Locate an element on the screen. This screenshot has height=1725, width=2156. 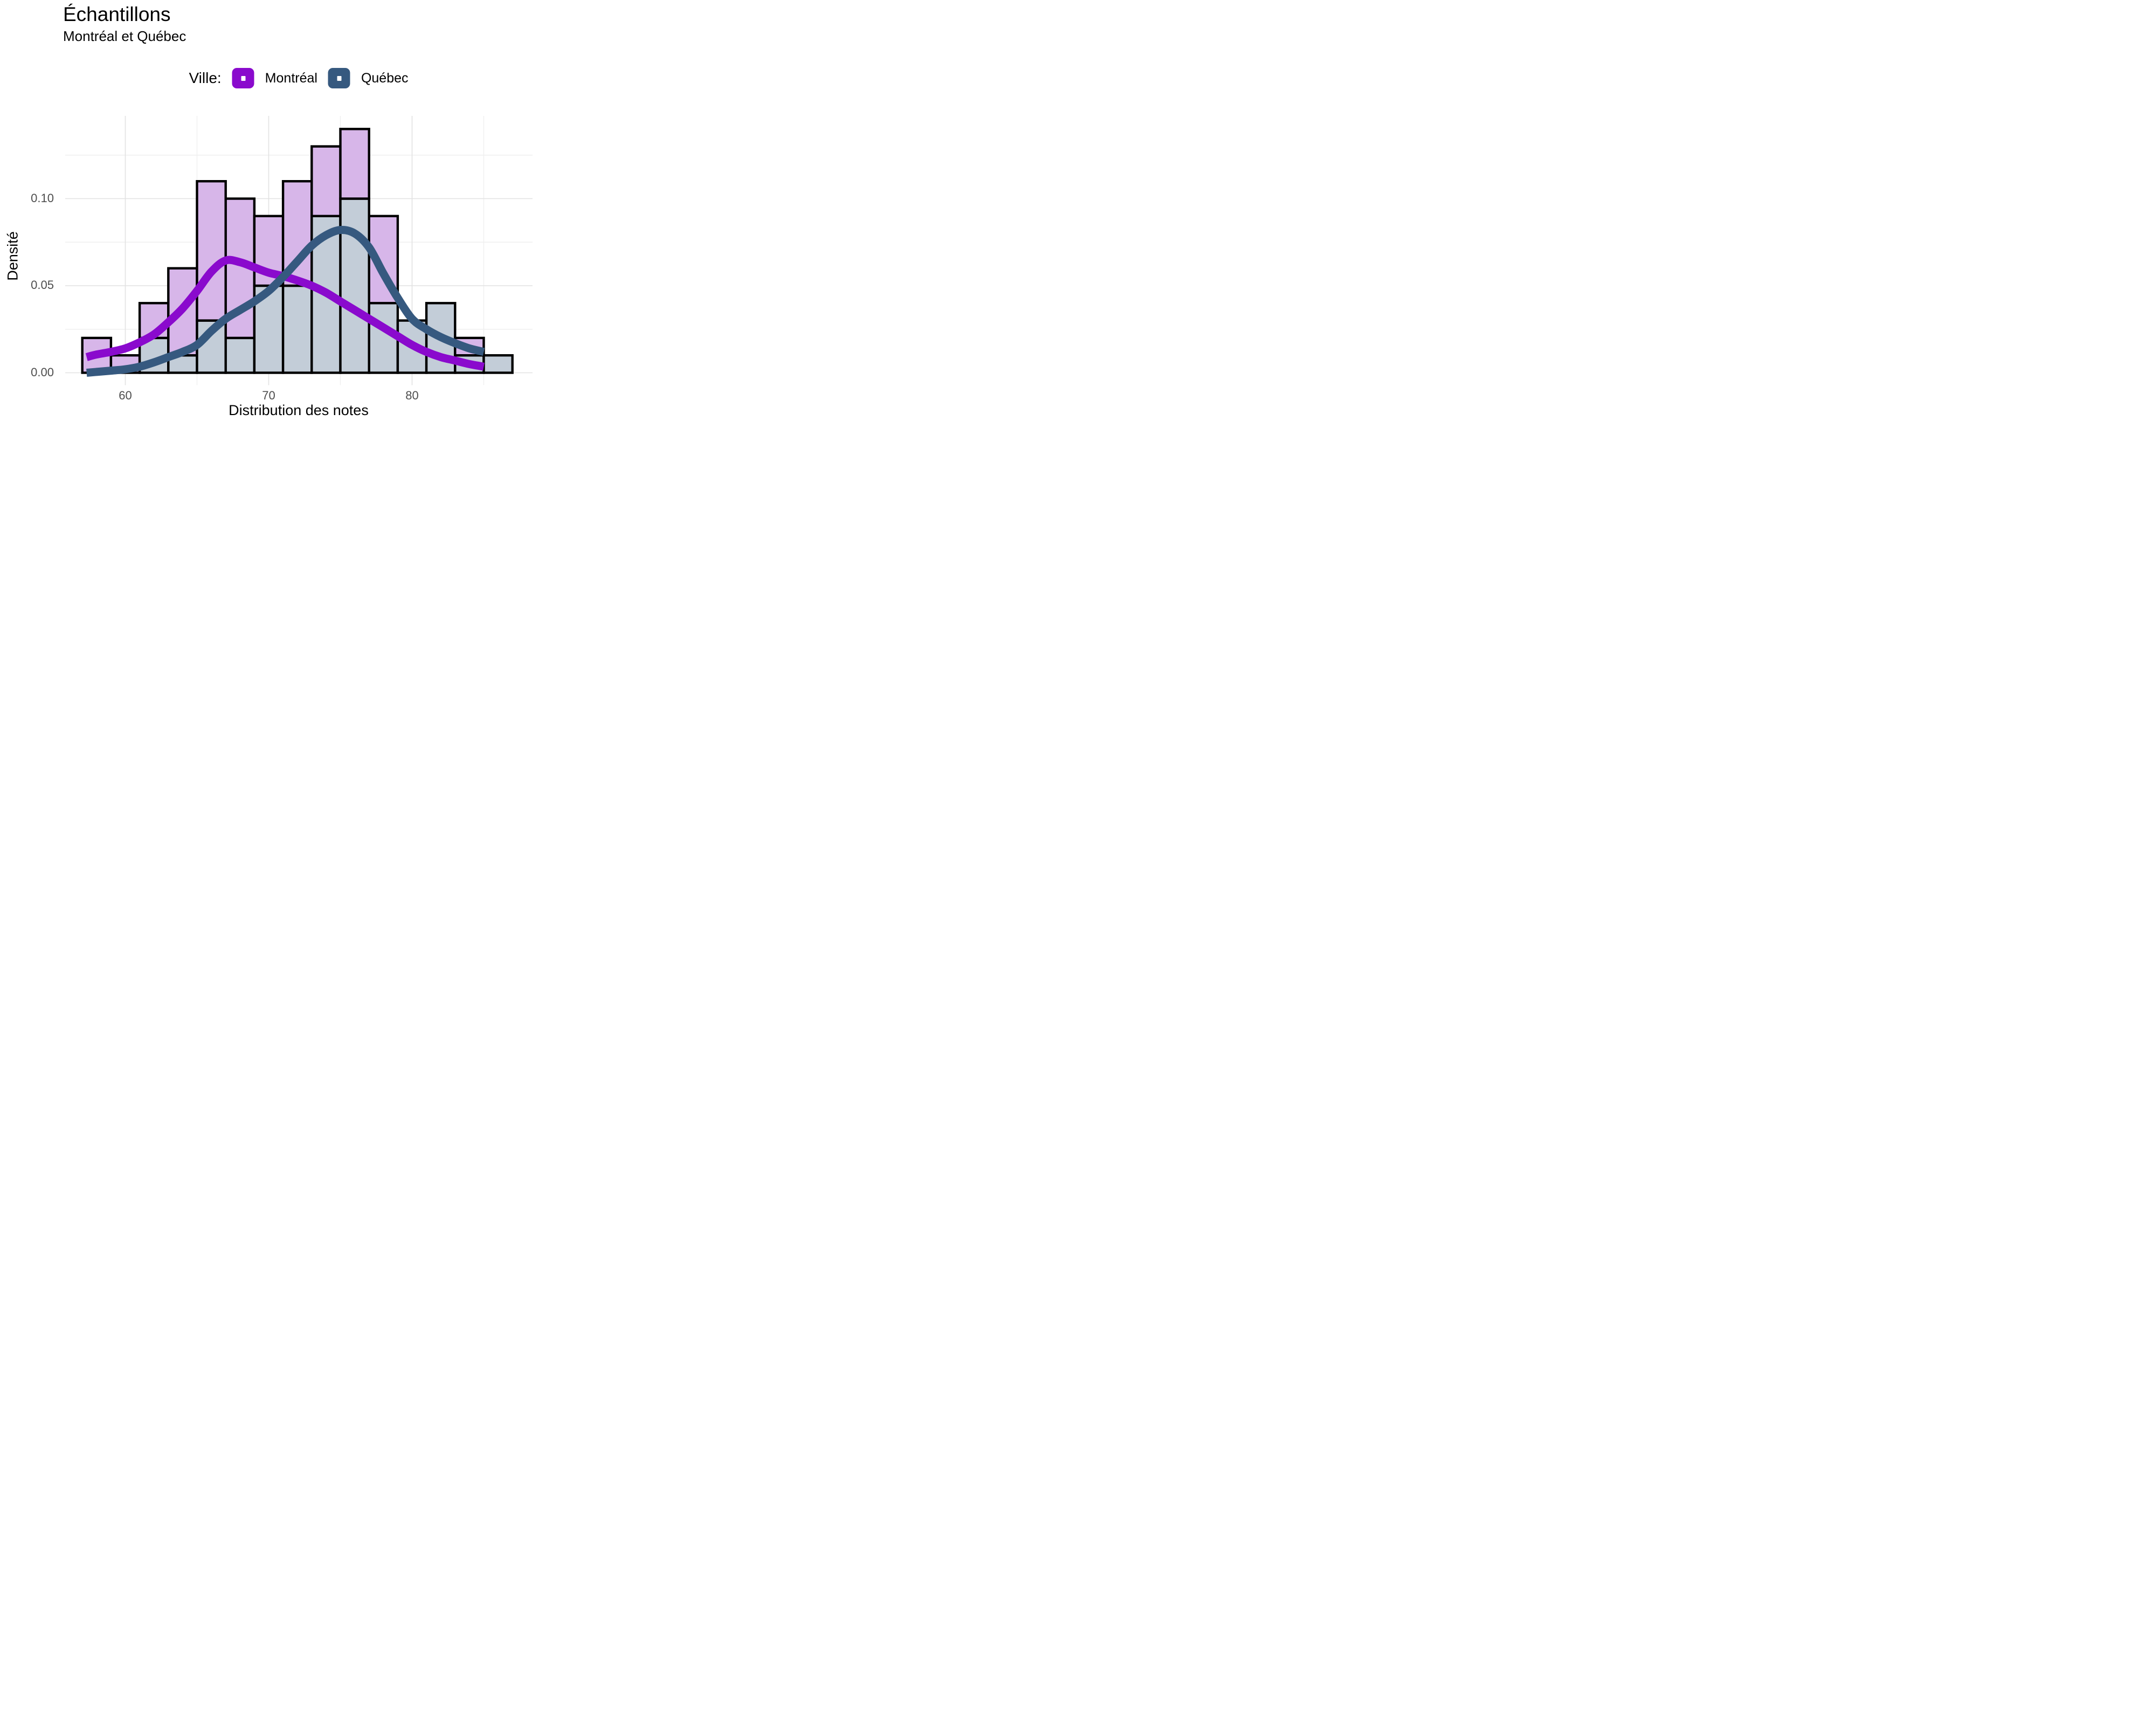
legend: Ville: Montréal Québec is located at coordinates (299, 78).